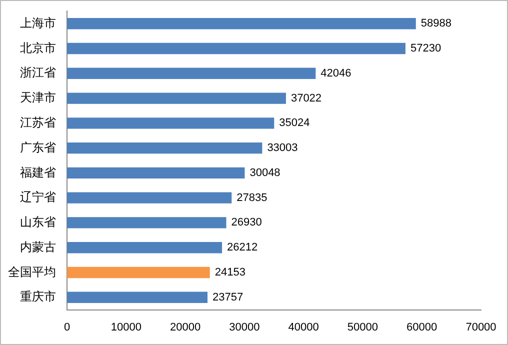  I want to click on data-label: 35024, so click(294, 123).